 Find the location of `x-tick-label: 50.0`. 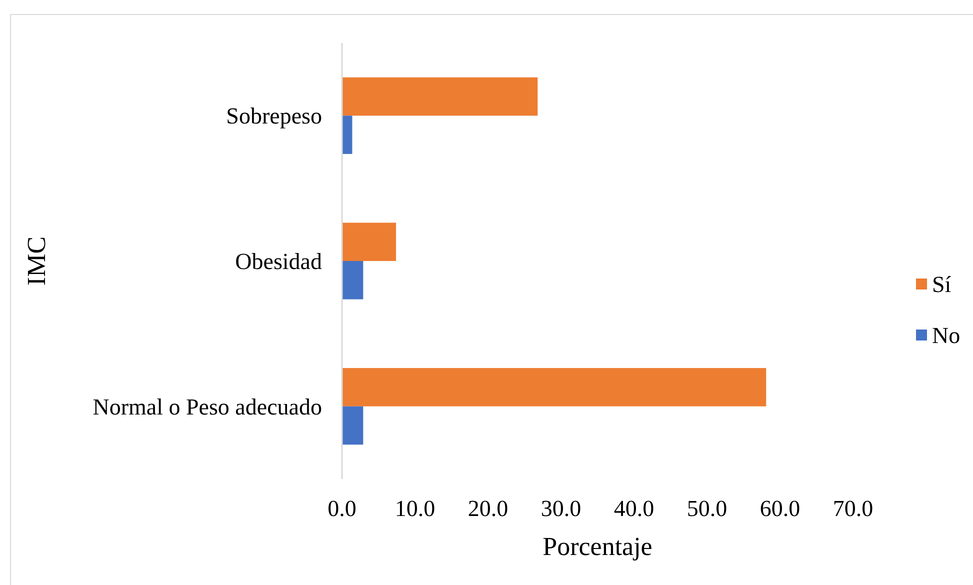

x-tick-label: 50.0 is located at coordinates (707, 508).